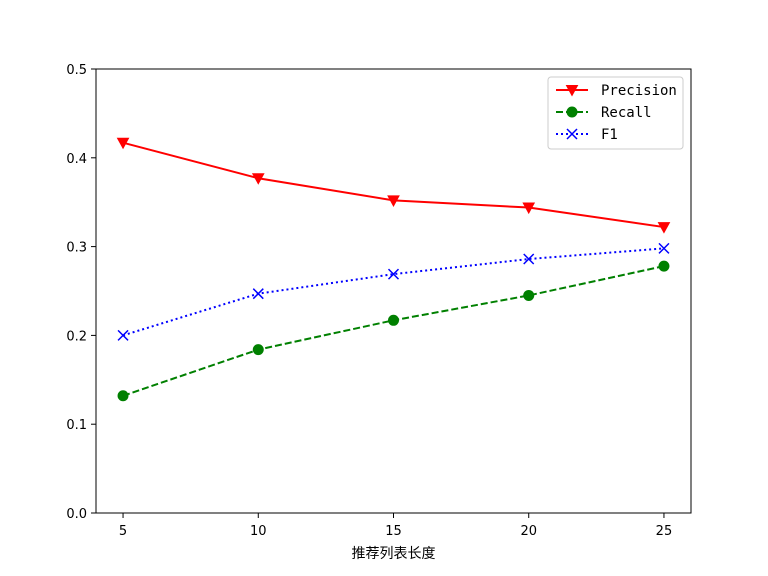  Describe the element at coordinates (393, 291) in the screenshot. I see `series-f1` at that location.